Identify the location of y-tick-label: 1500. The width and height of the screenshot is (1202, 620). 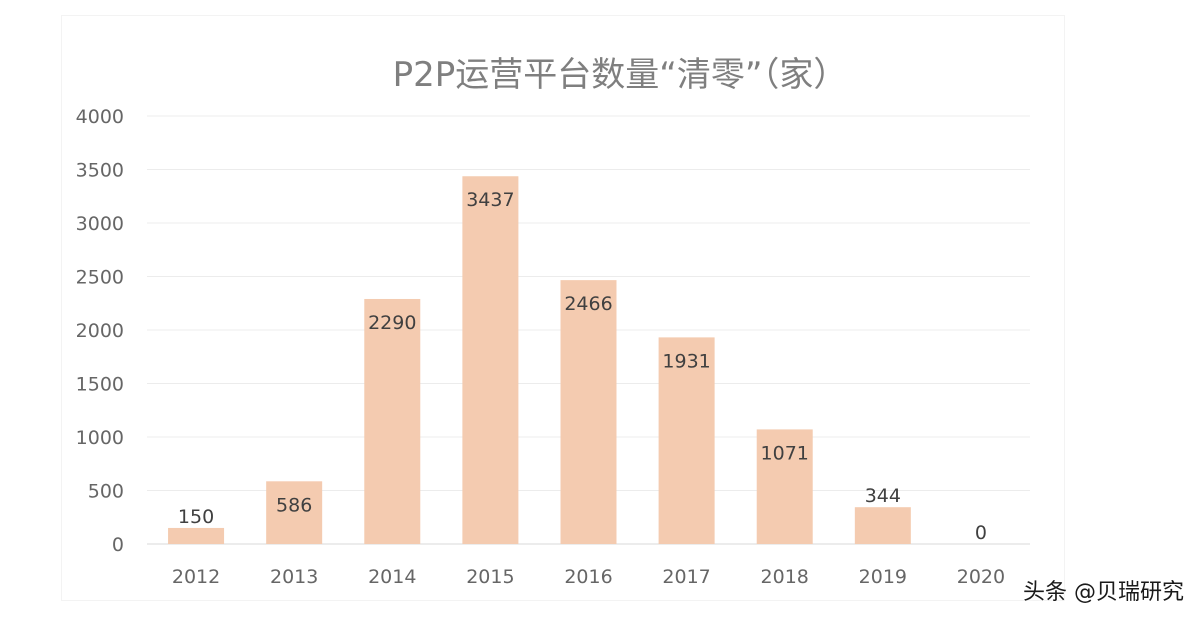
(100, 385).